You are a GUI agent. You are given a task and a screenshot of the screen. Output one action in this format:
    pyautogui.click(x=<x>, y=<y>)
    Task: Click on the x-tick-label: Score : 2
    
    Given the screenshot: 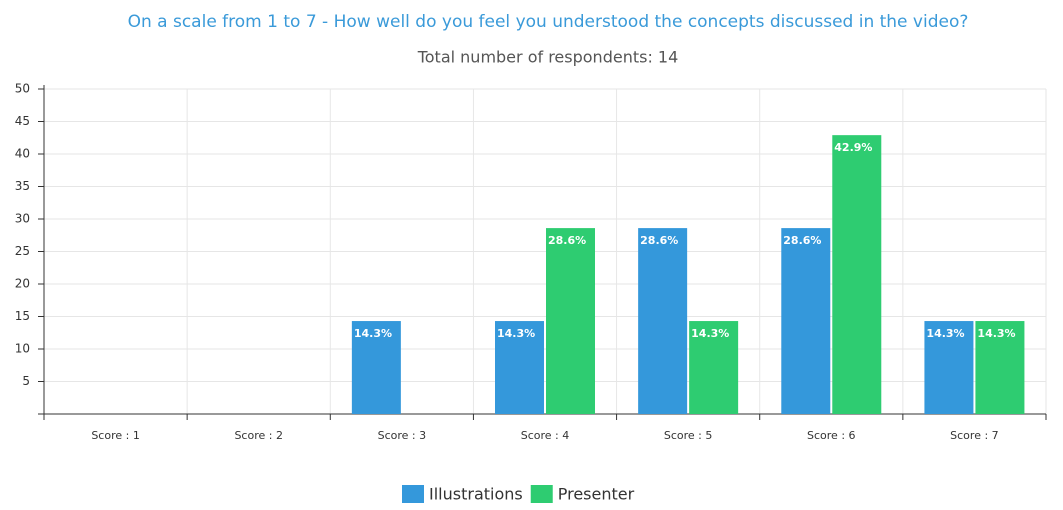 What is the action you would take?
    pyautogui.click(x=258, y=435)
    